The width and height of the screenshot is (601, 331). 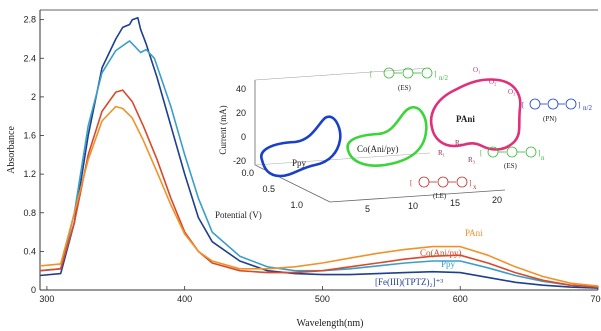 What do you see at coordinates (497, 200) in the screenshot?
I see `inset-ztick-20: 20` at bounding box center [497, 200].